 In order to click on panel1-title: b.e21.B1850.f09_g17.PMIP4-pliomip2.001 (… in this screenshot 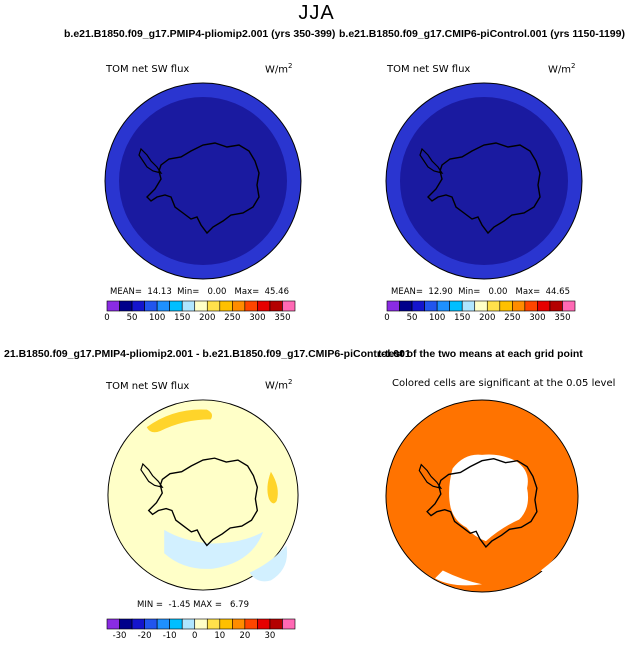, I will do `click(200, 34)`.